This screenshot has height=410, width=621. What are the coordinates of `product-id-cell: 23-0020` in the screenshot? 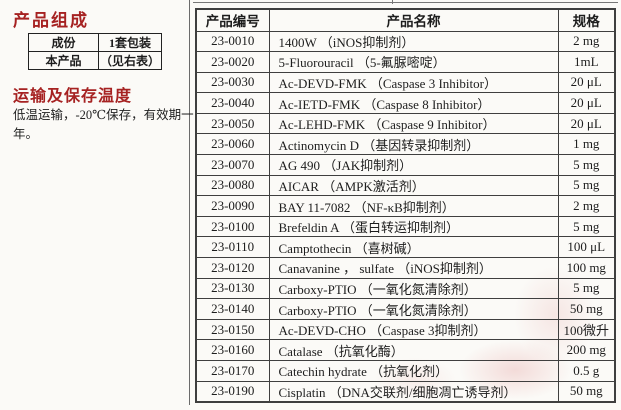 It's located at (232, 62).